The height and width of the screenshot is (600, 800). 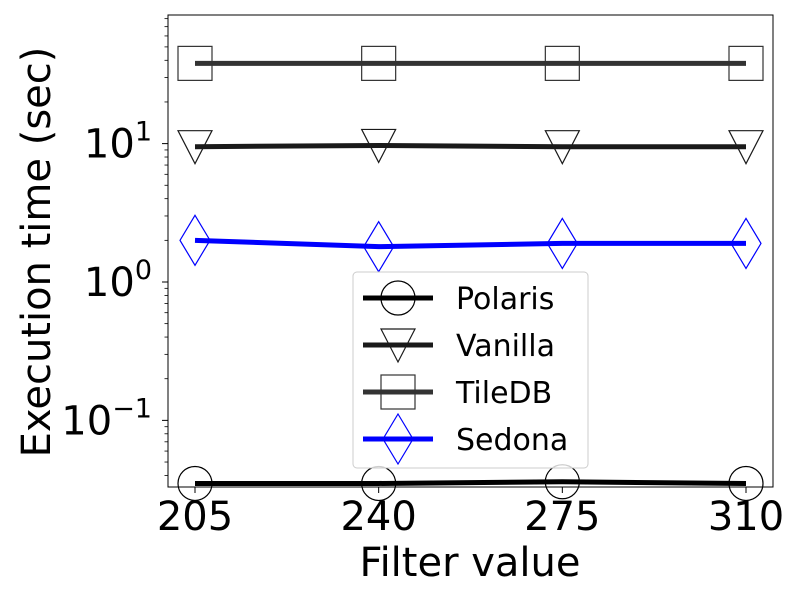 What do you see at coordinates (114, 247) in the screenshot?
I see `y-axis: 10⁻¹ 10⁰ 10¹` at bounding box center [114, 247].